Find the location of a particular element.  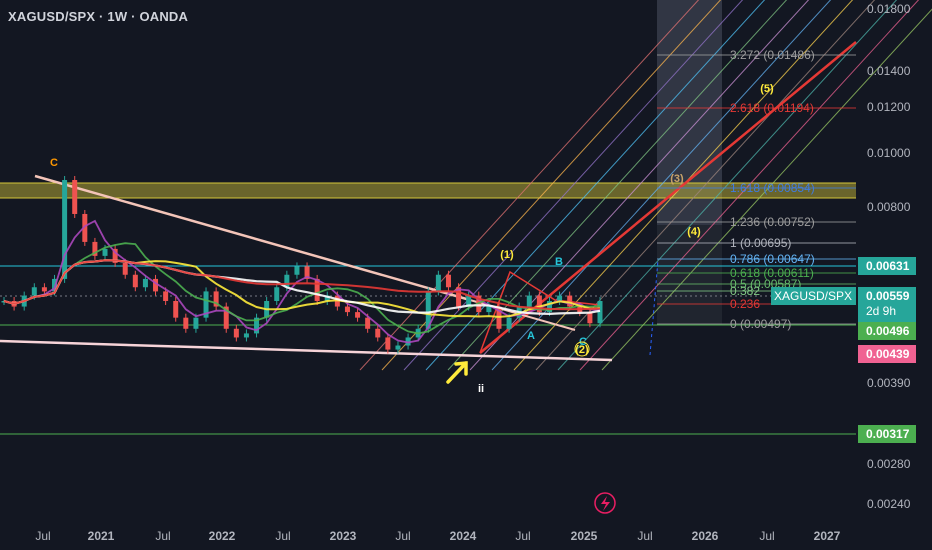

price-tag-value: 0.00496 is located at coordinates (888, 331).